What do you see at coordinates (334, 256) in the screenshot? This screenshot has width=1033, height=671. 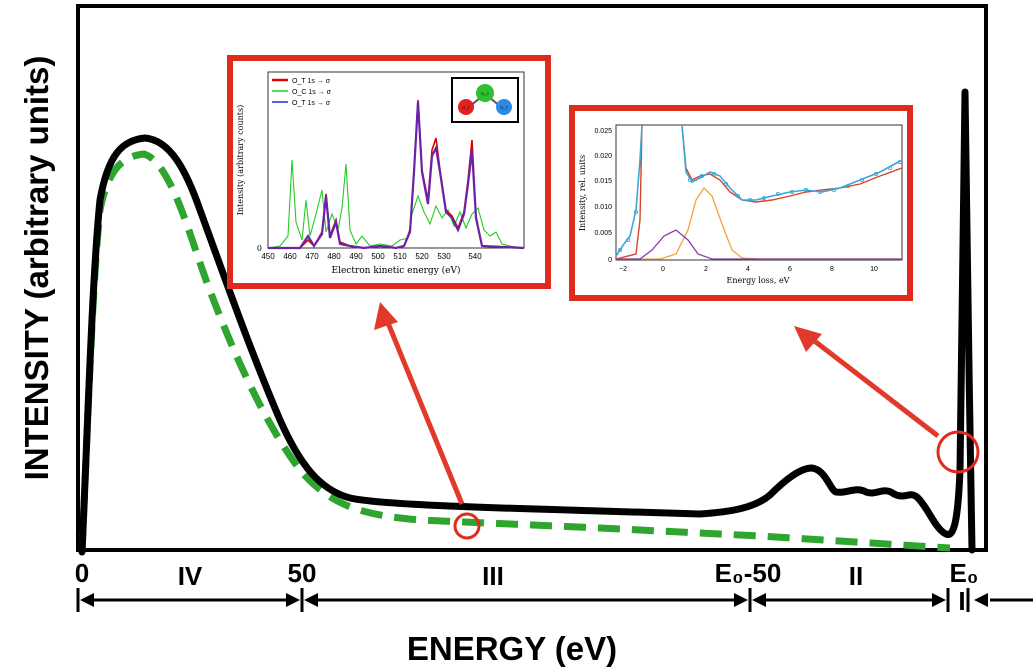 I see `inset-left-xtick: 480` at bounding box center [334, 256].